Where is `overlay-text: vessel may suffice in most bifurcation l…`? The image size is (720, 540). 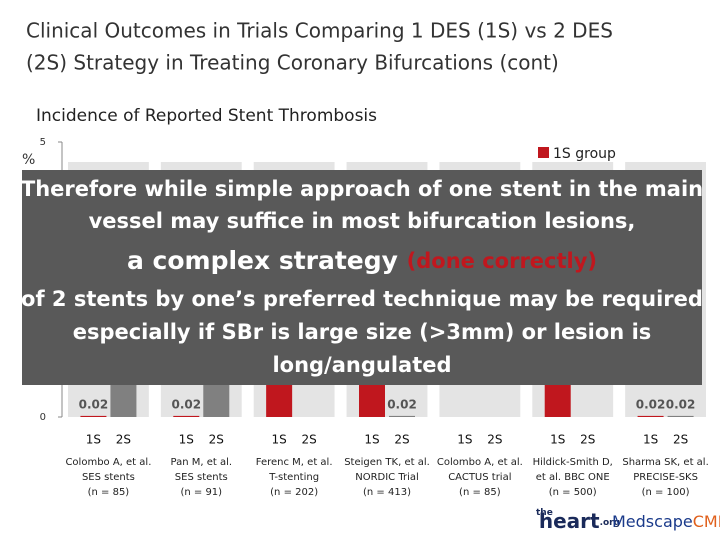
overlay-text: vessel may suffice in most bifurcation l… is located at coordinates (362, 221).